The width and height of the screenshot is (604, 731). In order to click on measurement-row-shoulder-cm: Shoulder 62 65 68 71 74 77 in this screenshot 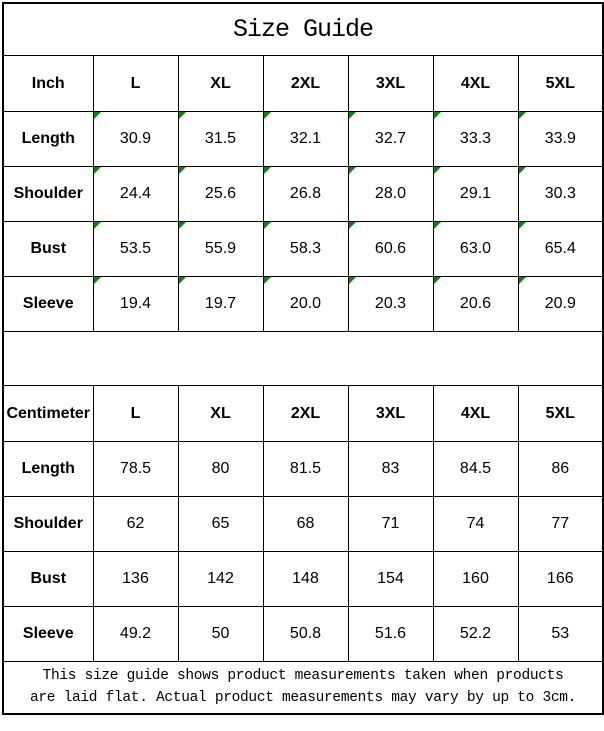, I will do `click(303, 524)`.